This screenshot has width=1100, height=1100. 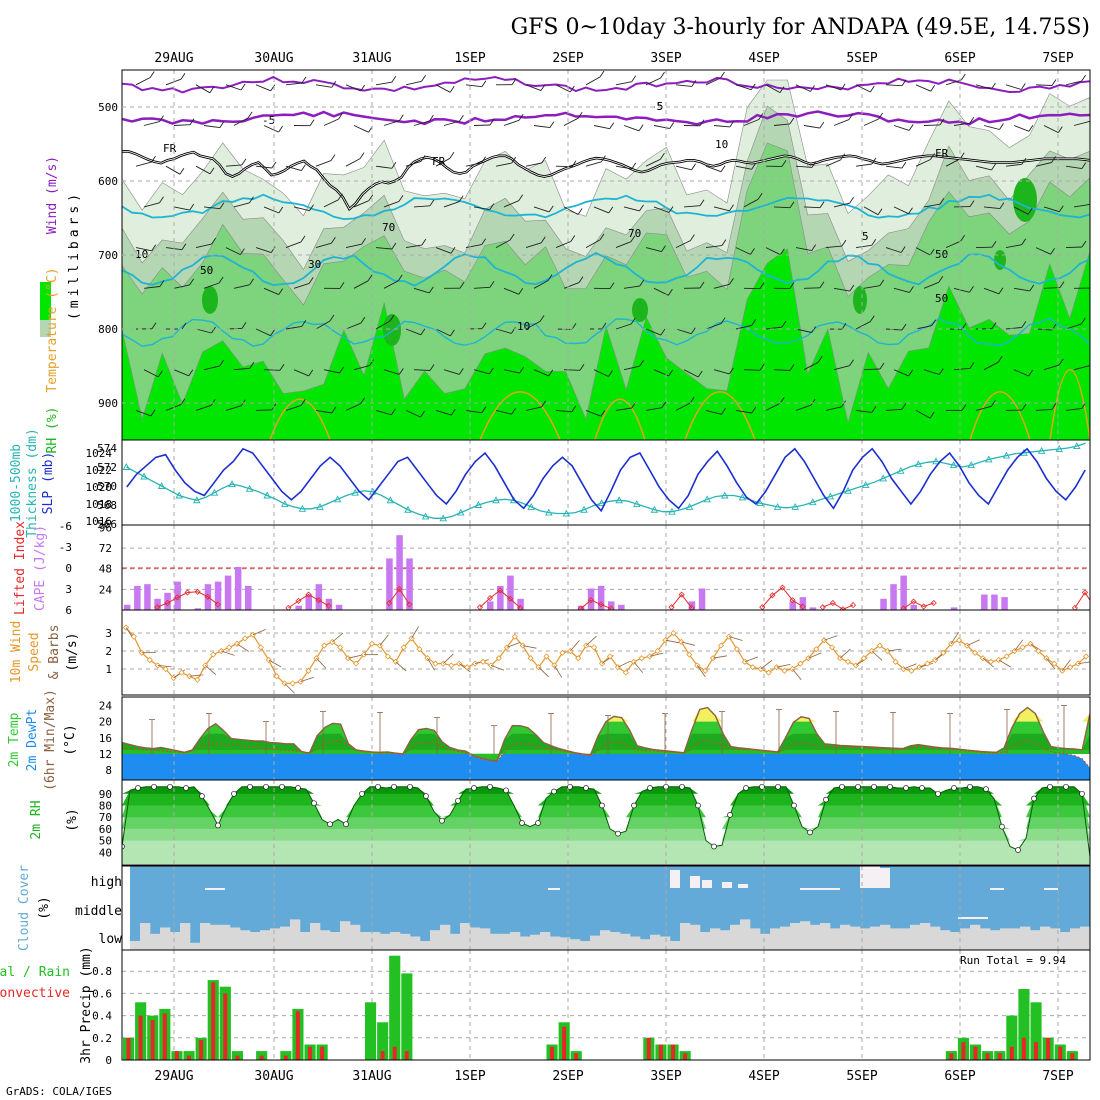 What do you see at coordinates (108, 107) in the screenshot?
I see `pressure-tick-label: 500` at bounding box center [108, 107].